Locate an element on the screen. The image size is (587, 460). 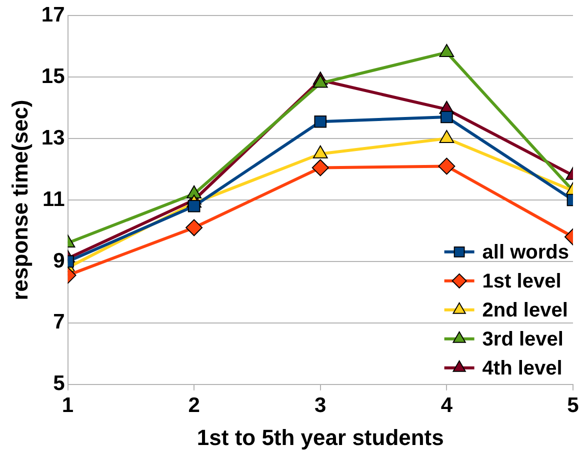
y-tick-label: 7 is located at coordinates (59, 322).